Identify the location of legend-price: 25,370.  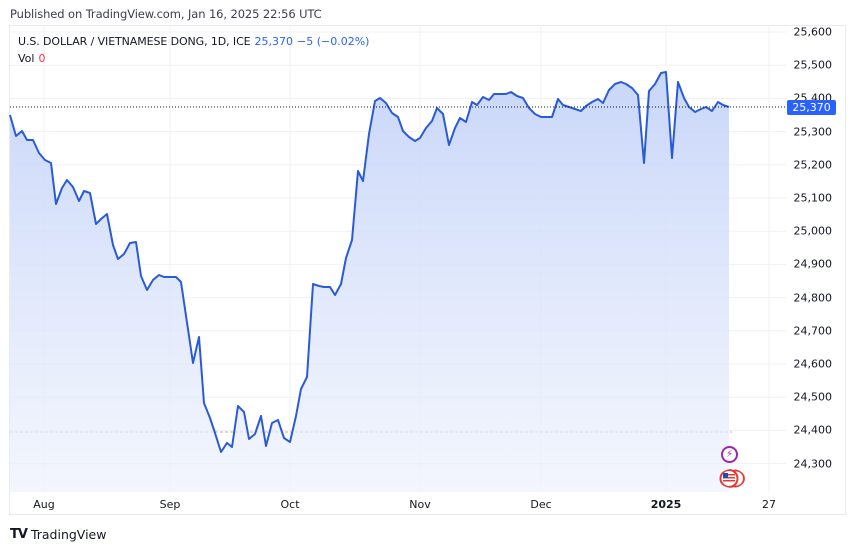
(274, 41).